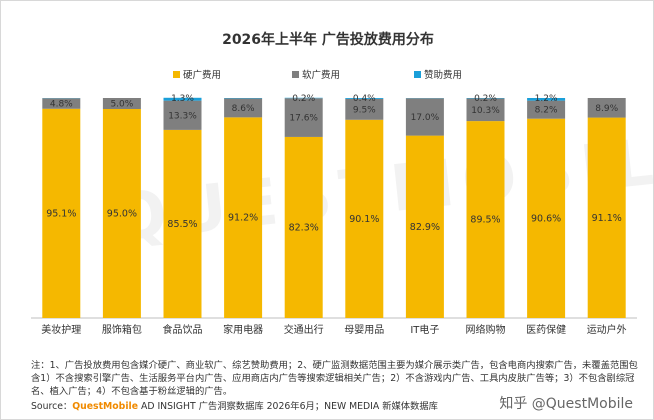 This screenshot has width=654, height=420. Describe the element at coordinates (328, 40) in the screenshot. I see `chart-title: 2026年上半年 广告投放费用分布` at that location.